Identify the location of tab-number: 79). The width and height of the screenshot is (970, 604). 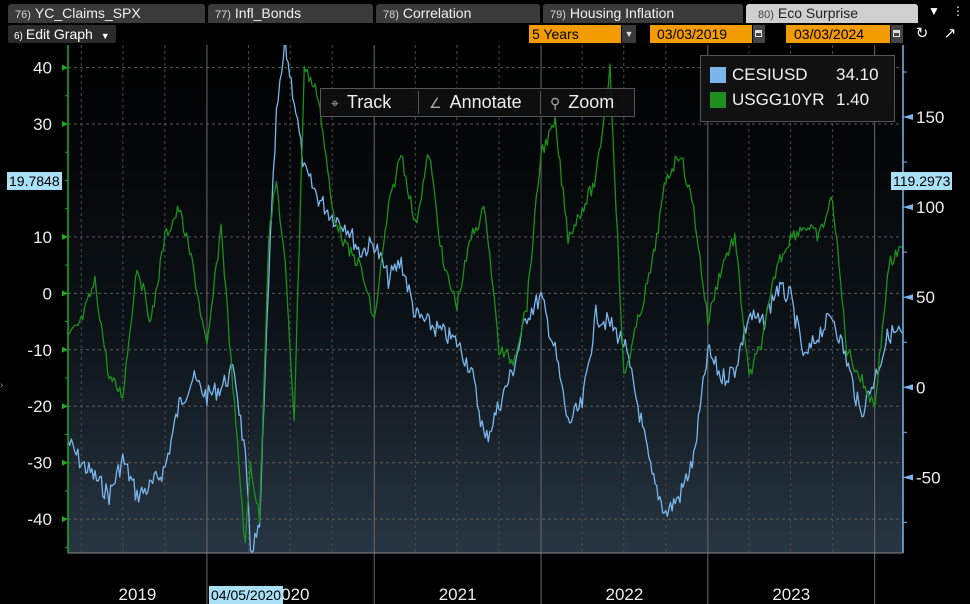
(558, 15).